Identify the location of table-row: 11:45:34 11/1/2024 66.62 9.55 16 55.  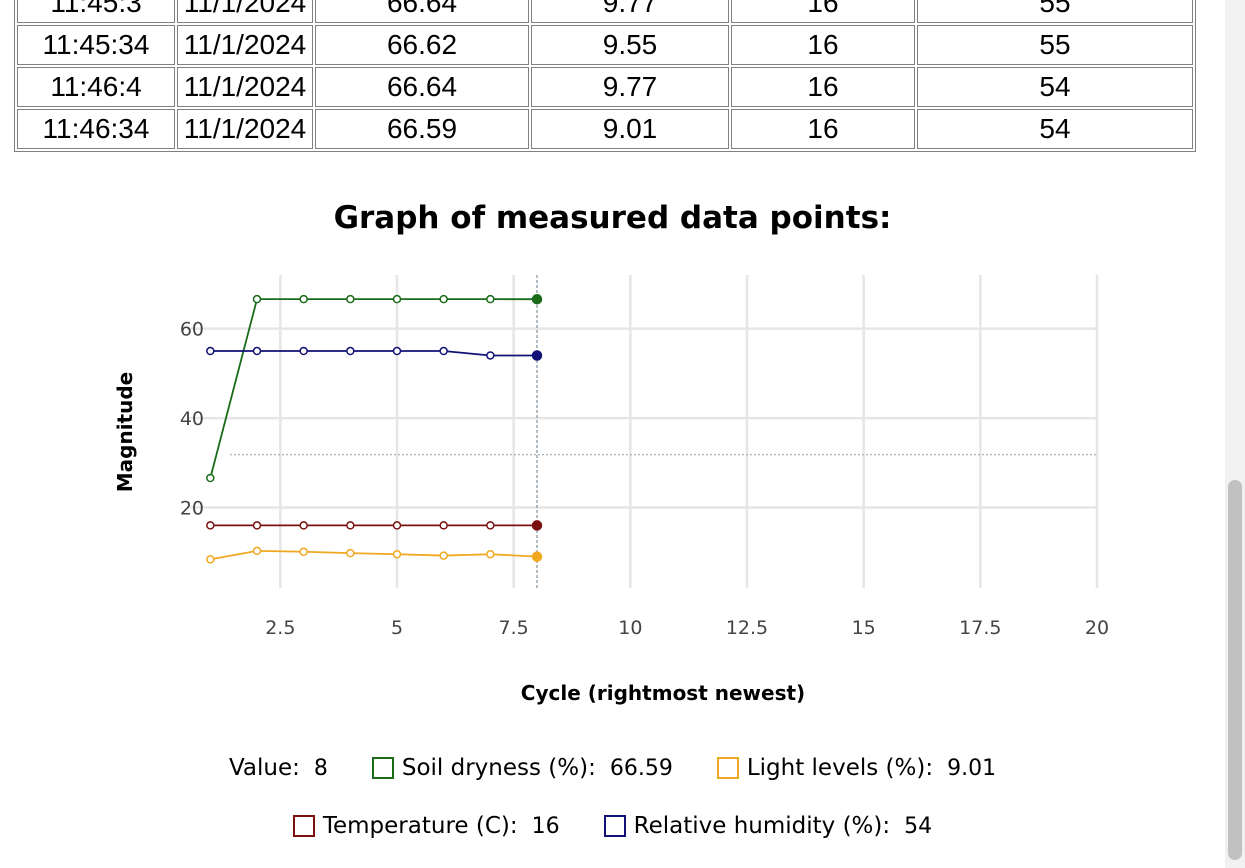
(605, 45).